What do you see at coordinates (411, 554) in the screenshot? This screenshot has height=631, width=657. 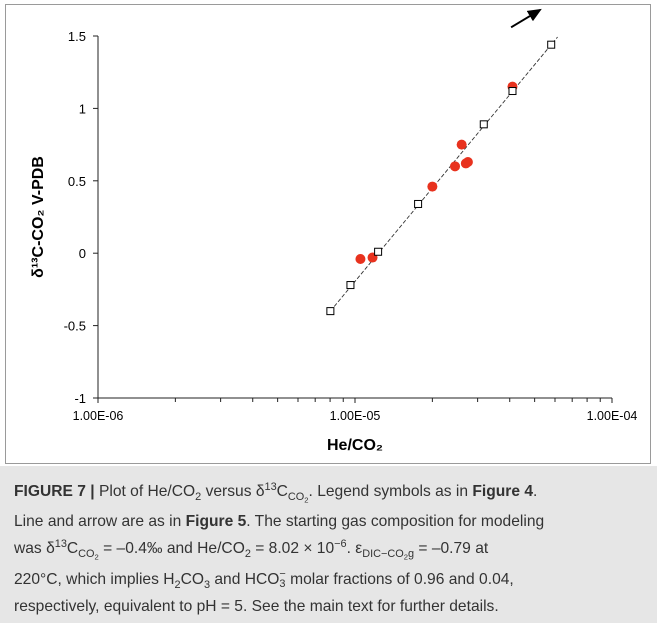 I see `caption-subscript-text: g` at bounding box center [411, 554].